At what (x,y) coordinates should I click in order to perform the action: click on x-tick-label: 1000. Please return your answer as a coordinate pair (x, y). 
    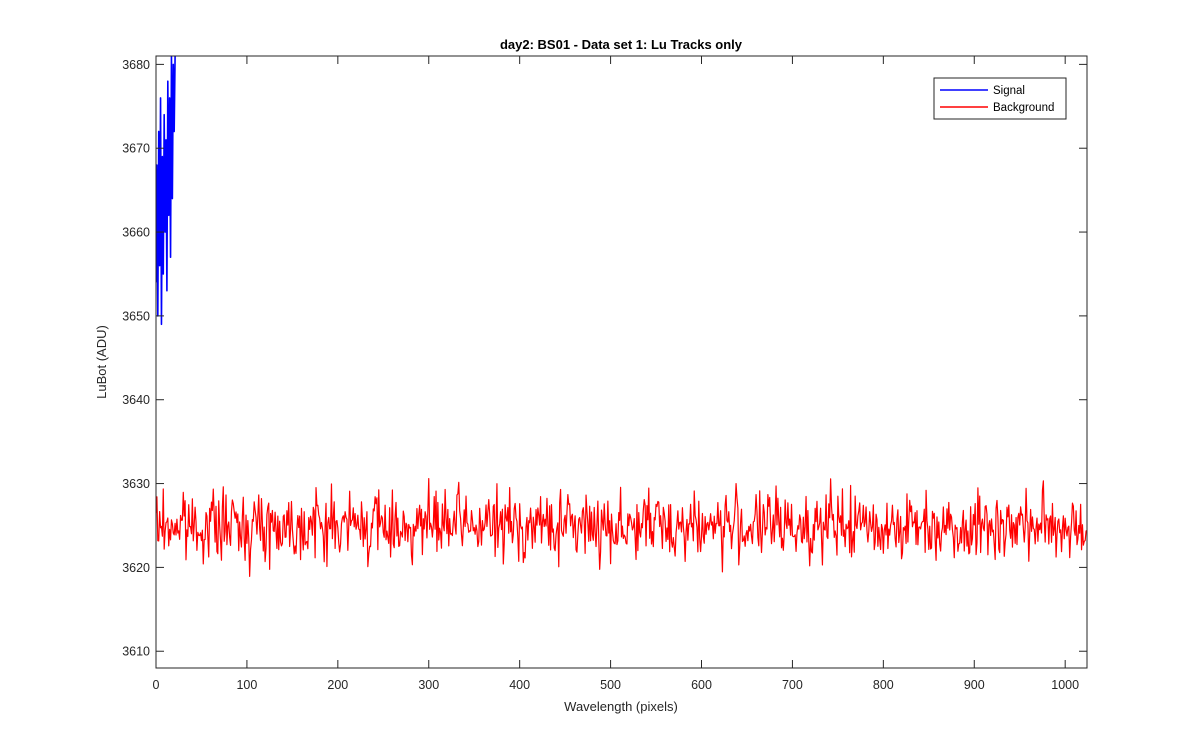
    Looking at the image, I should click on (1065, 685).